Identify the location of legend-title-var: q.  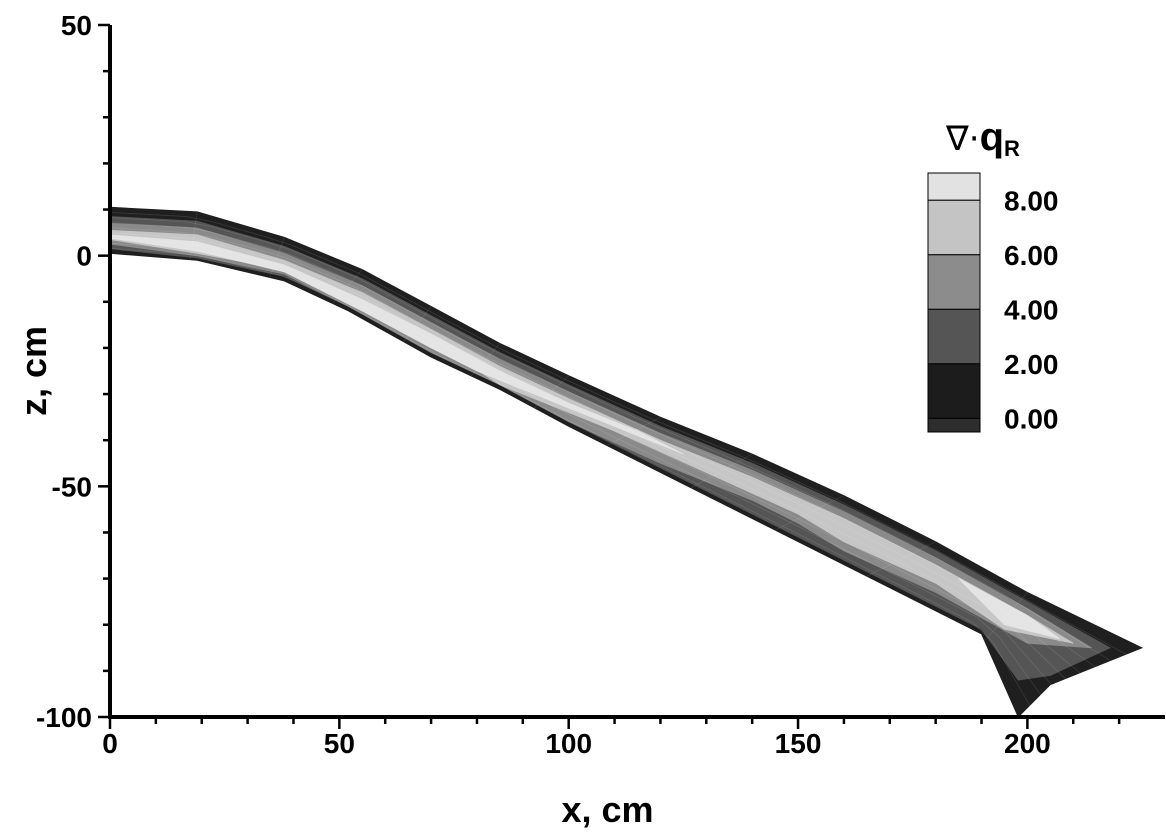
(992, 137).